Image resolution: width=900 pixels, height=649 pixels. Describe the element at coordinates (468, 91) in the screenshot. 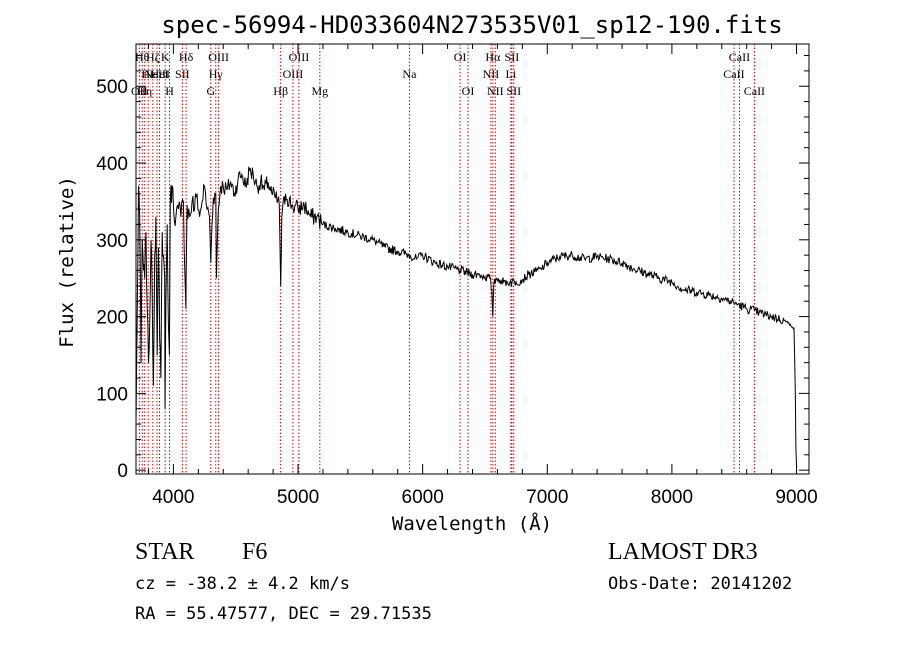

I see `line-label-20: OI` at that location.